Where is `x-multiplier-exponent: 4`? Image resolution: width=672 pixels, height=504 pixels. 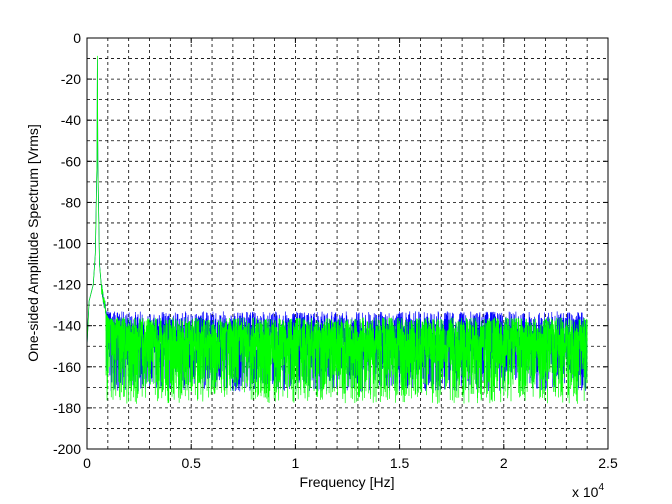
x-multiplier-exponent: 4 is located at coordinates (601, 487).